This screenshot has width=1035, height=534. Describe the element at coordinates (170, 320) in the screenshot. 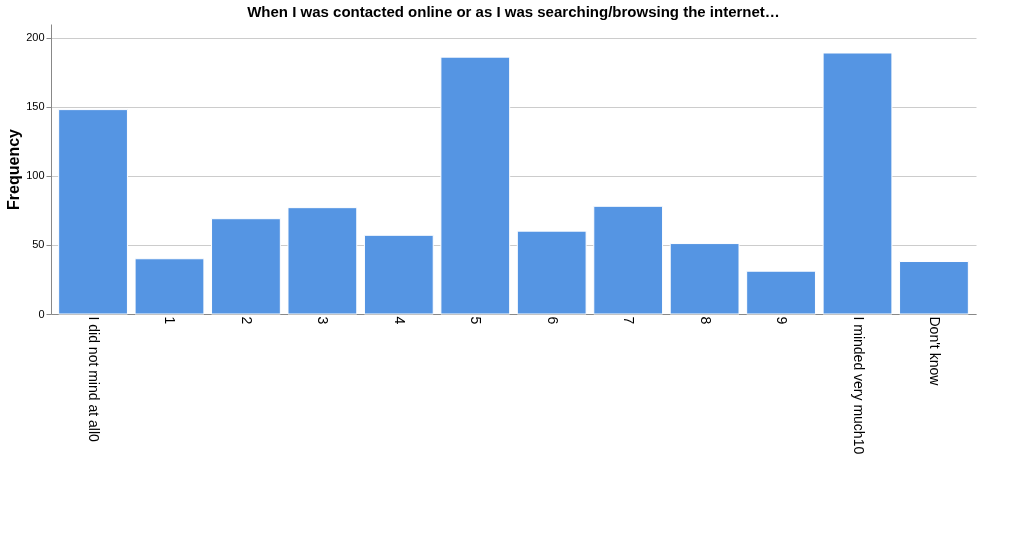

I see `x-tick-label: 1` at that location.